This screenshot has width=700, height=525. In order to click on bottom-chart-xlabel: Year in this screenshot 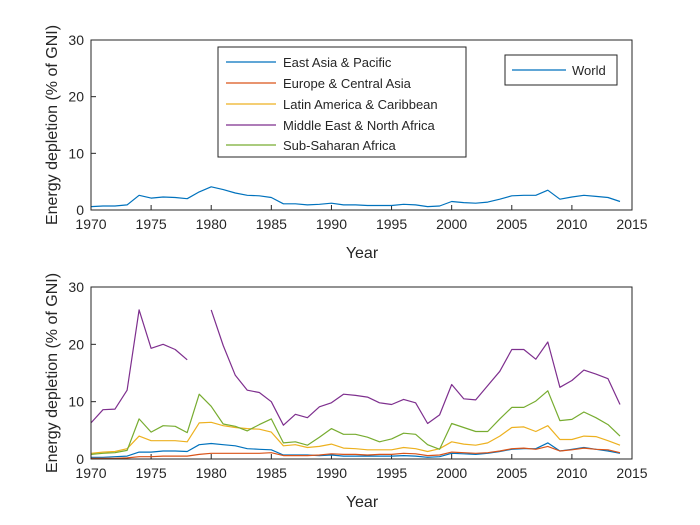, I will do `click(362, 502)`.